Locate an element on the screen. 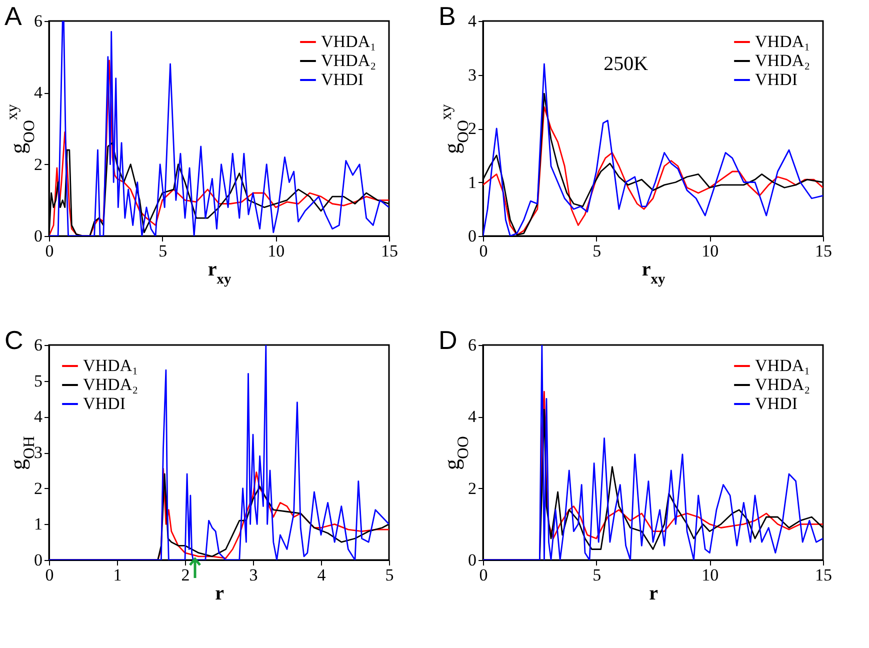 The width and height of the screenshot is (869, 648). x-tick-label: 3 is located at coordinates (253, 575).